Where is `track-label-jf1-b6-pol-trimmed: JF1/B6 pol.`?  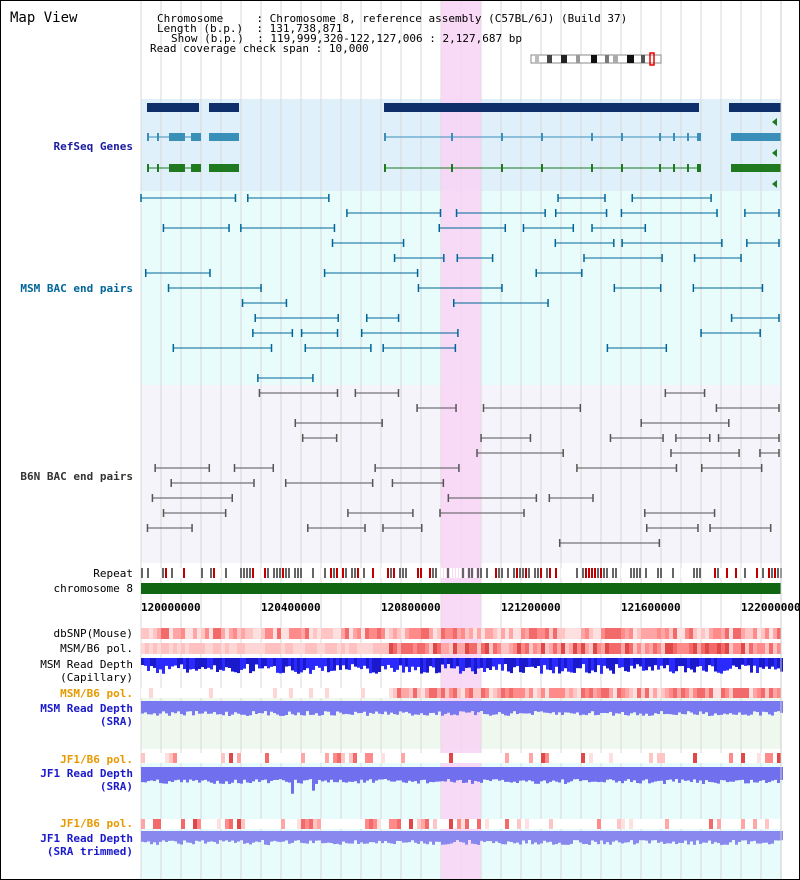 track-label-jf1-b6-pol-trimmed: JF1/B6 pol. is located at coordinates (96, 823).